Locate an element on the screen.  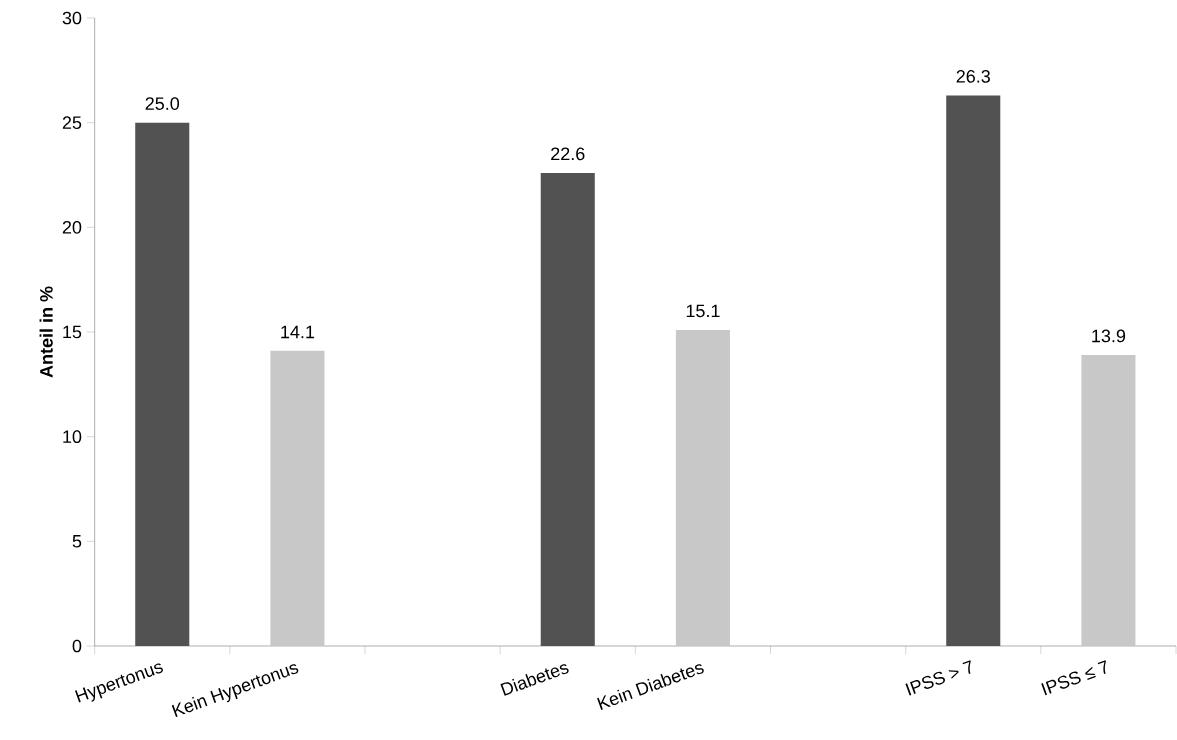
data-label: 26.3 is located at coordinates (973, 76).